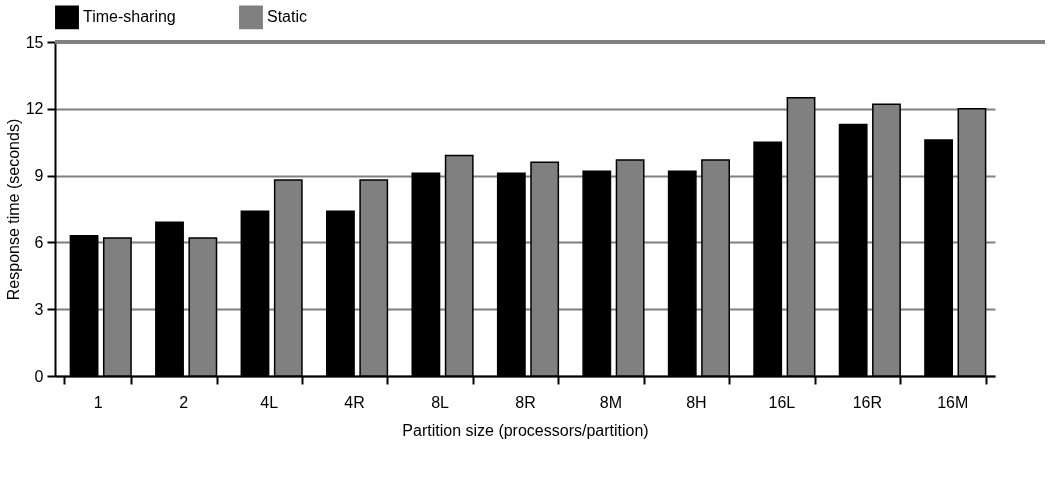 Image resolution: width=1049 pixels, height=503 pixels. What do you see at coordinates (354, 402) in the screenshot?
I see `x-tick-label: 4R` at bounding box center [354, 402].